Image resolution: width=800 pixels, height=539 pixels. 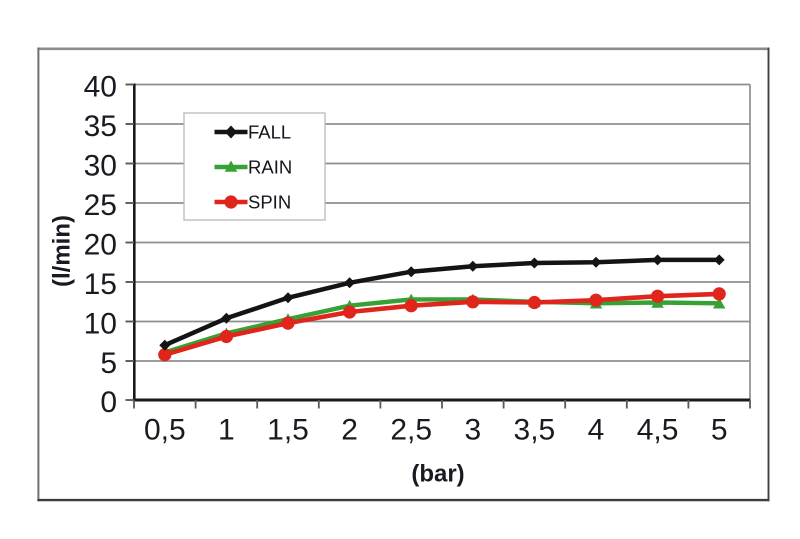 What do you see at coordinates (165, 430) in the screenshot?
I see `svg-text: 0,5` at bounding box center [165, 430].